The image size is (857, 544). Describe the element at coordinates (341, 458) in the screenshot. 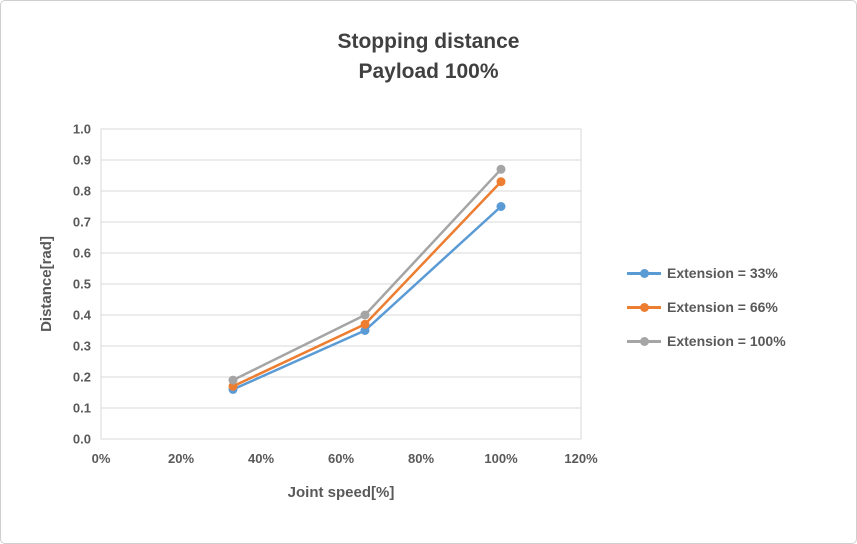

I see `x-tick-label: 60%` at that location.